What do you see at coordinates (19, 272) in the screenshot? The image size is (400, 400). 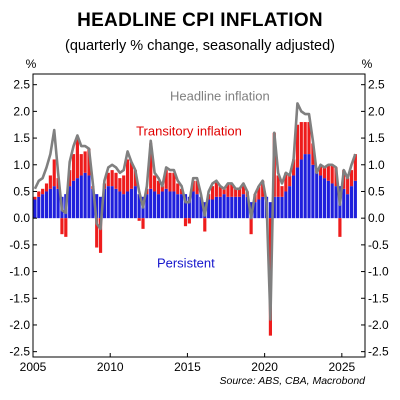 I see `y-tick-label-left: -1.0` at bounding box center [19, 272].